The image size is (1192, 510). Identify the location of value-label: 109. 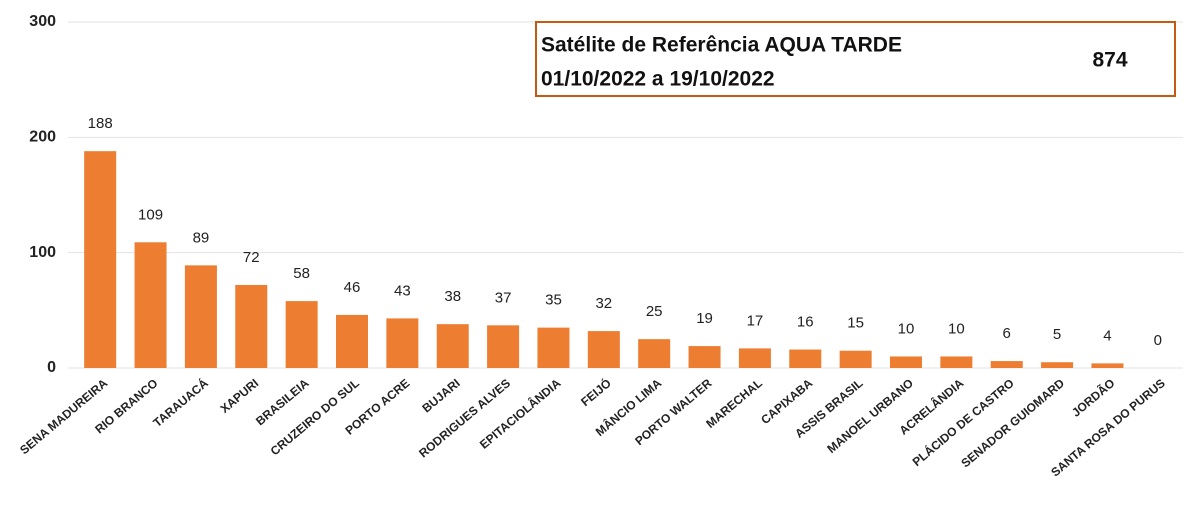
(150, 214).